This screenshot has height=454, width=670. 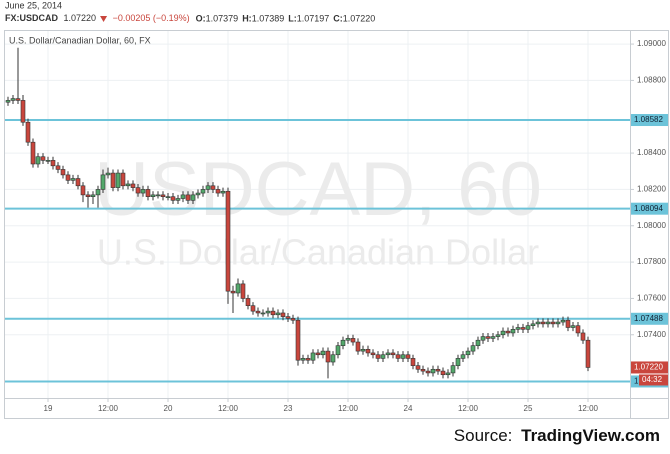 I want to click on y-tick-label: 1.07800, so click(x=651, y=261).